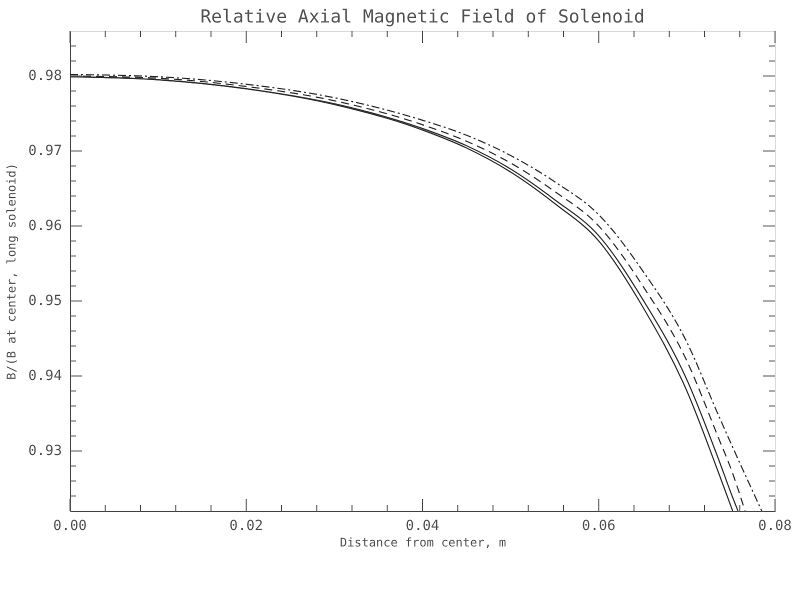 The image size is (803, 591). Describe the element at coordinates (11, 271) in the screenshot. I see `y-axis-title: B/(B at center, long solenoid)` at that location.